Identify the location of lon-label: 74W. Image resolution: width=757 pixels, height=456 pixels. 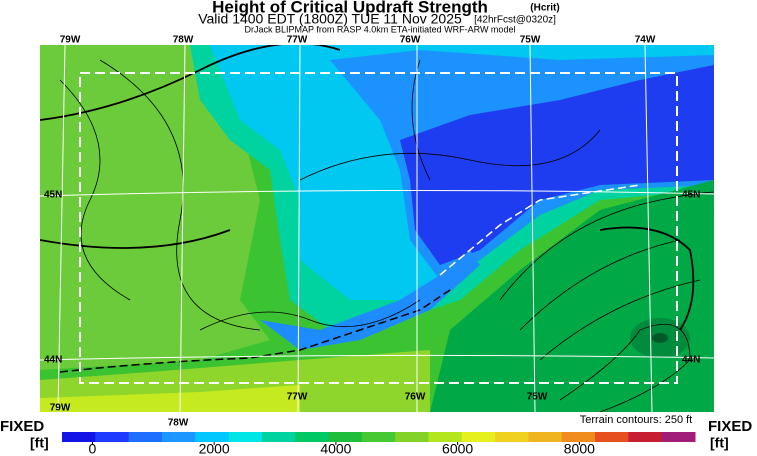
(645, 40).